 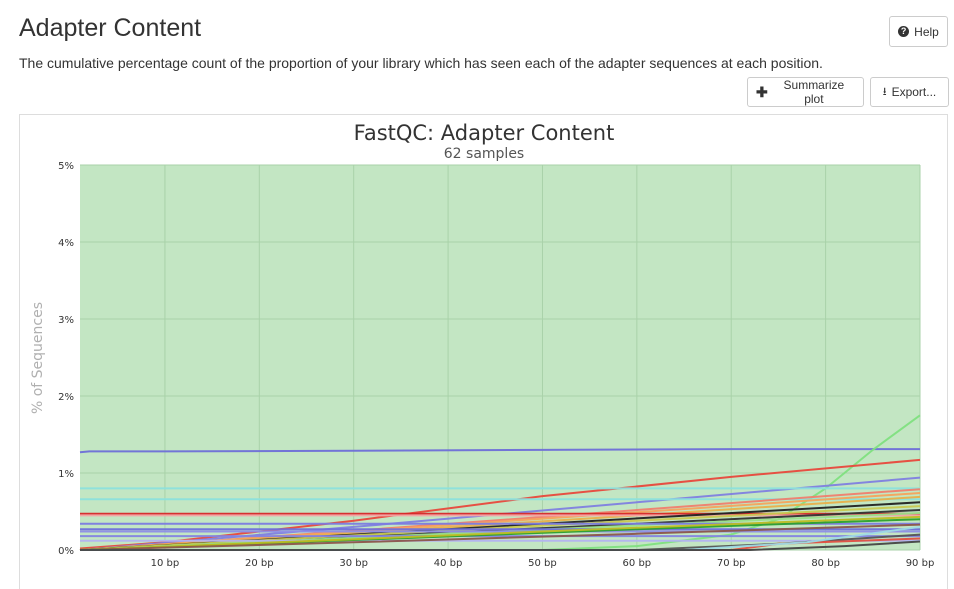 What do you see at coordinates (66, 551) in the screenshot?
I see `y-tick-label: 0%` at bounding box center [66, 551].